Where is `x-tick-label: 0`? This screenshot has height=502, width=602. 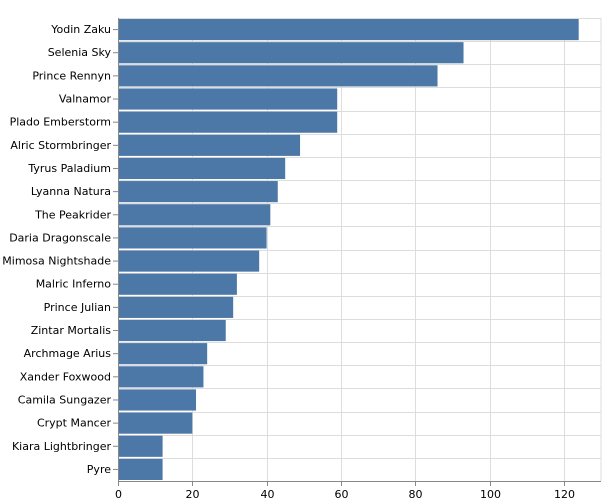 x-tick-label: 0 is located at coordinates (118, 494).